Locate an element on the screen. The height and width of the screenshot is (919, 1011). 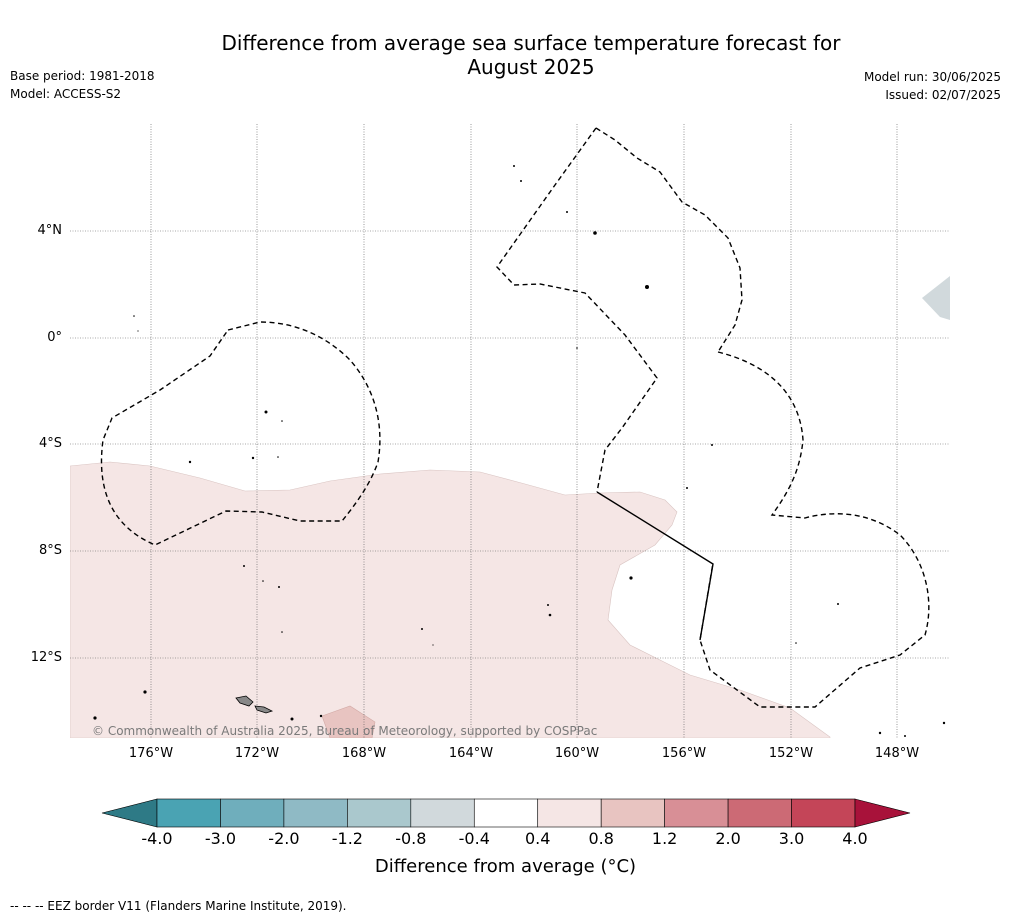
lon-label-160w: 160°W is located at coordinates (577, 753).